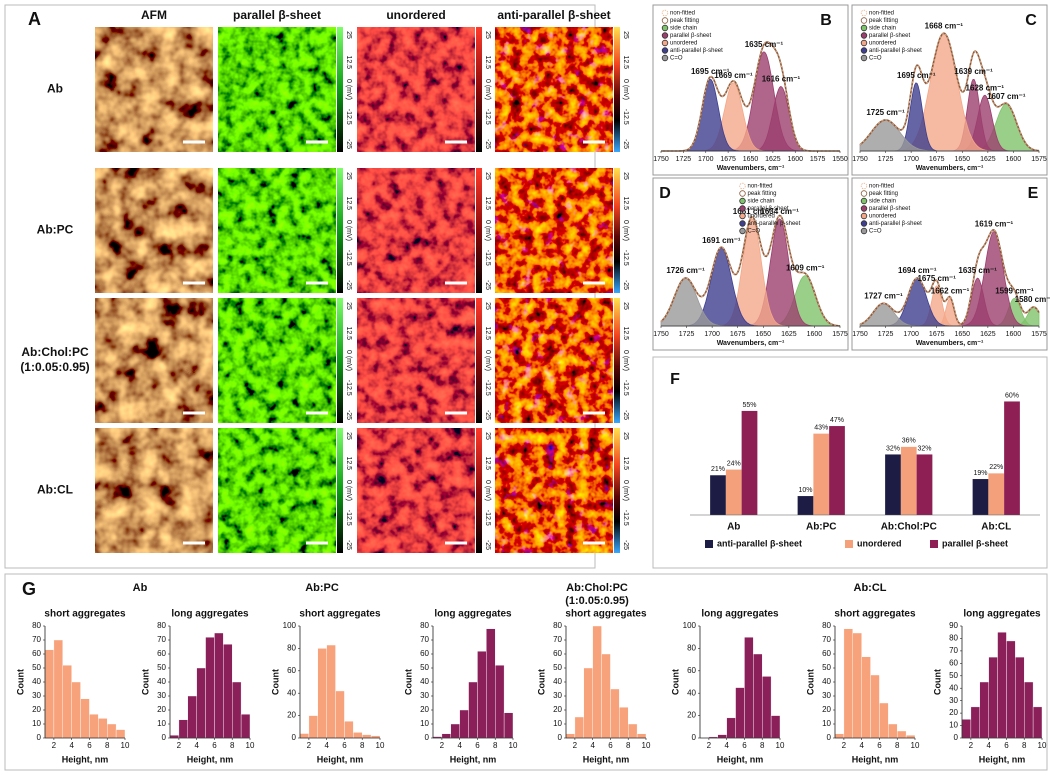 This screenshot has height=775, width=1050. Describe the element at coordinates (917, 270) in the screenshot. I see `peak-label: 1694 cm⁻¹` at that location.